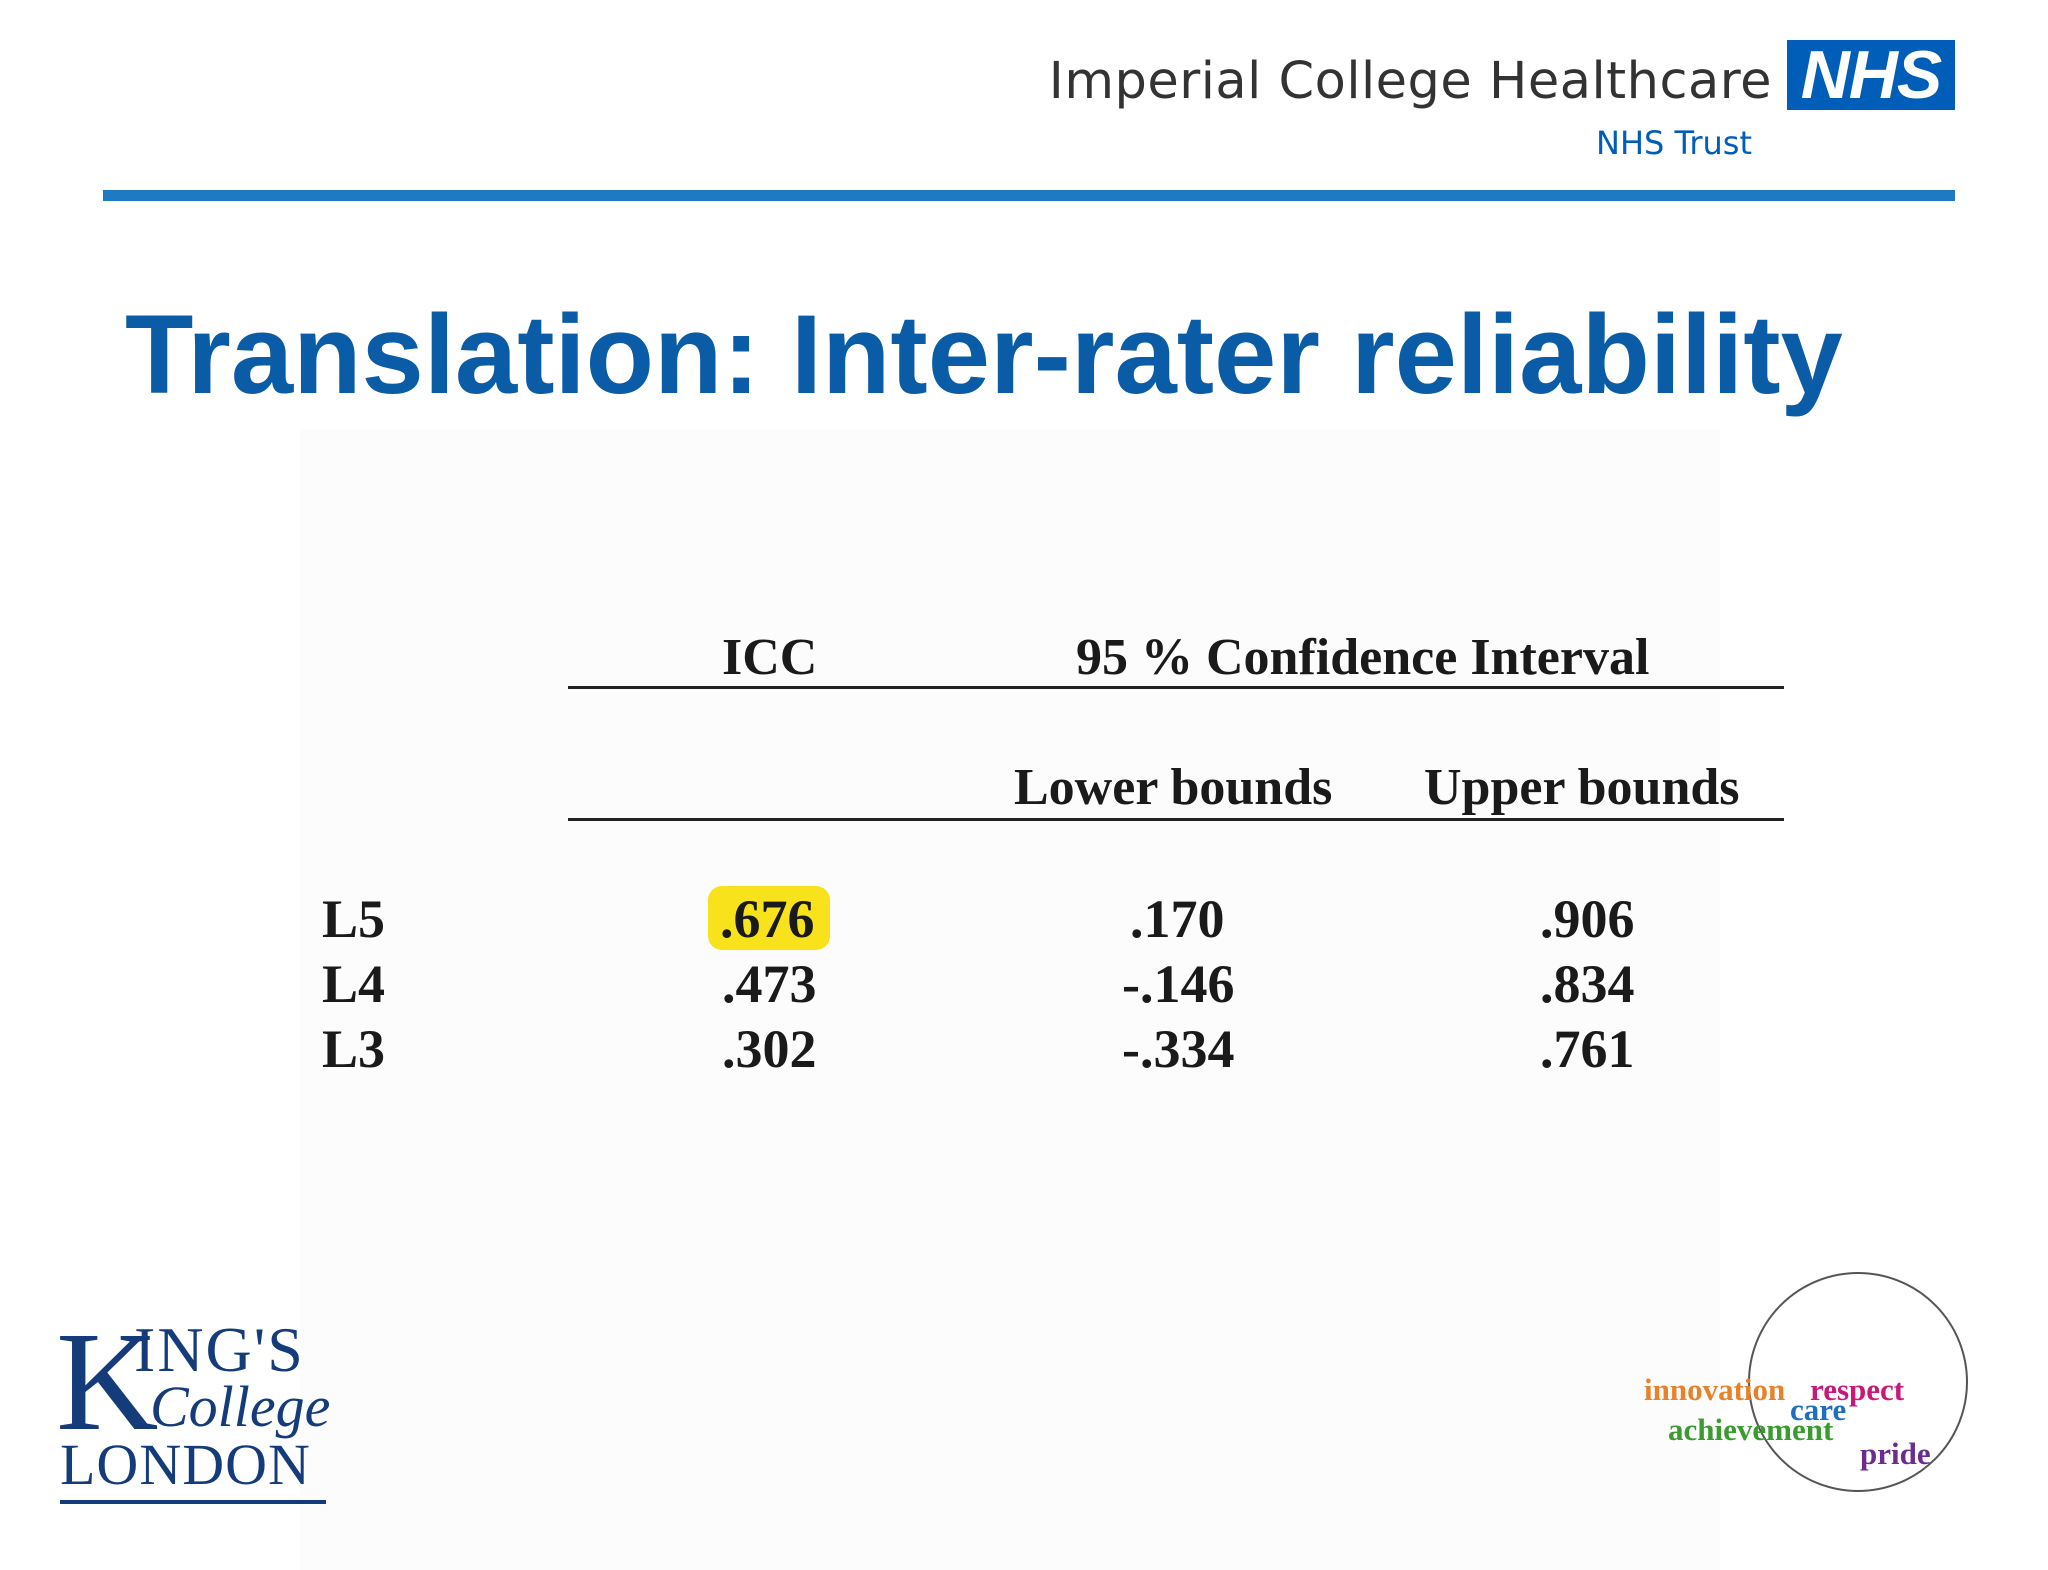  I want to click on header-icc: ICC, so click(770, 657).